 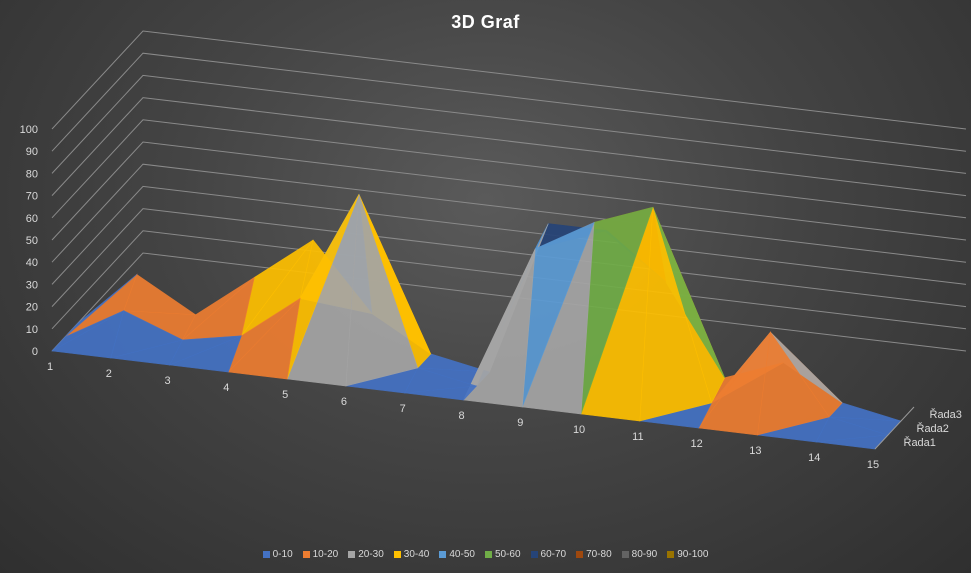 I want to click on x-tick-label: 7, so click(x=403, y=409).